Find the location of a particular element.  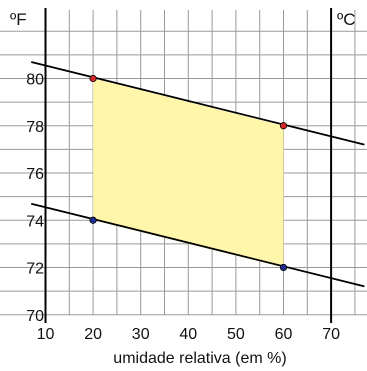

y-tick-label: 80 is located at coordinates (35, 80).